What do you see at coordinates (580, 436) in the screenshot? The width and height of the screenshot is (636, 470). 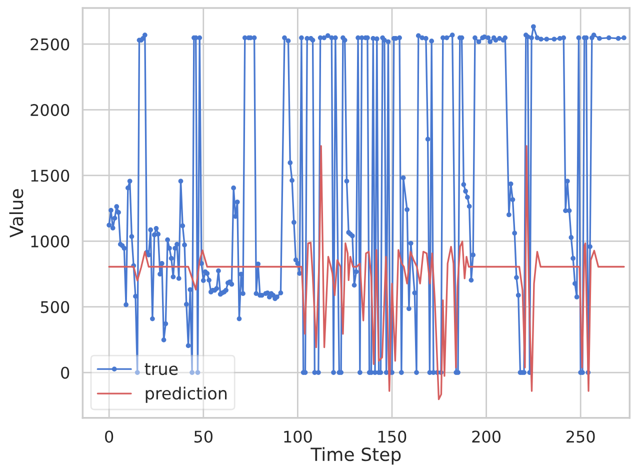 I see `x-tick-label: 250` at bounding box center [580, 436].